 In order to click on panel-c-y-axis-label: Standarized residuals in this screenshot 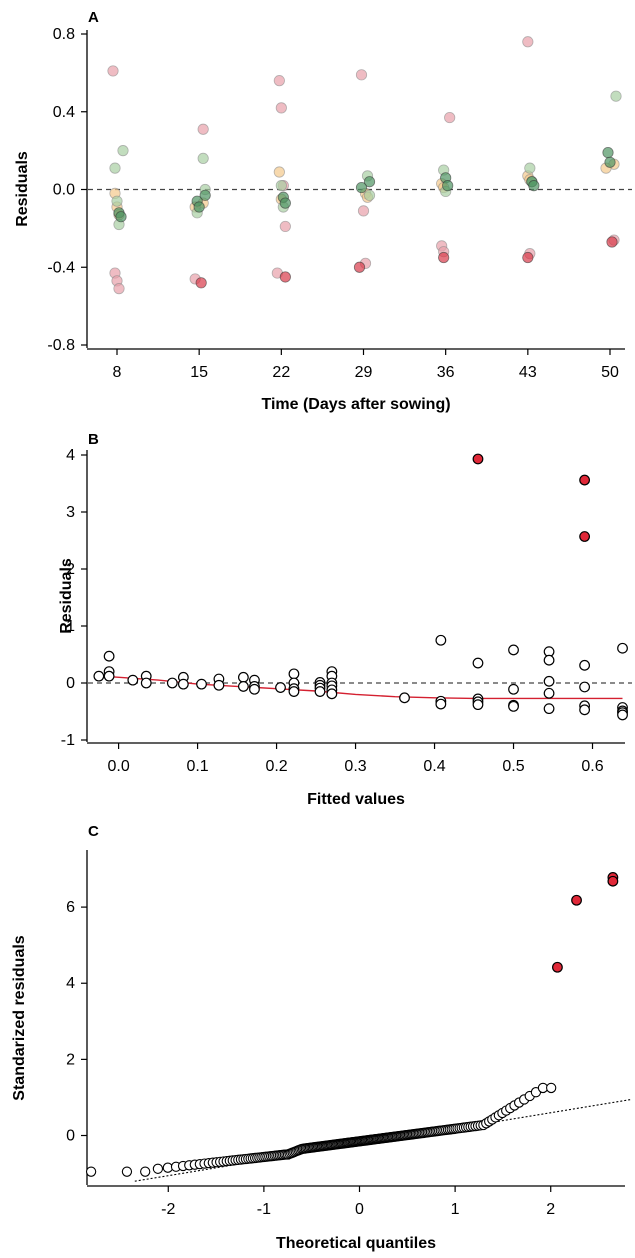, I will do `click(19, 1017)`.